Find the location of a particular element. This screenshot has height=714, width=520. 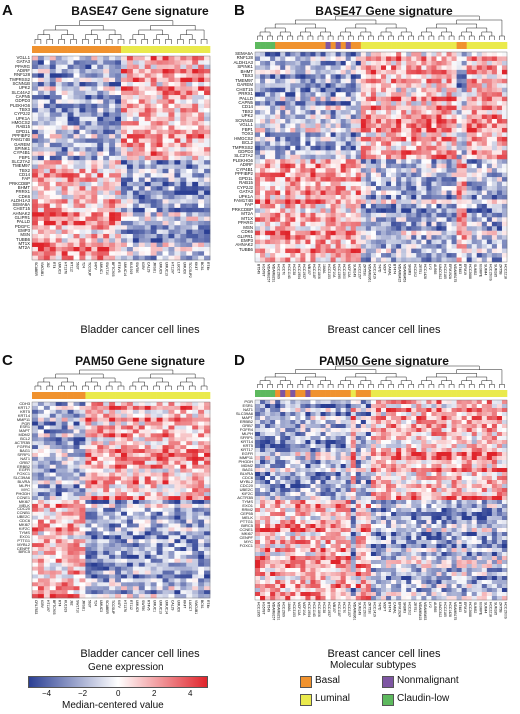

column-label: MDAMB415 is located at coordinates (420, 611).